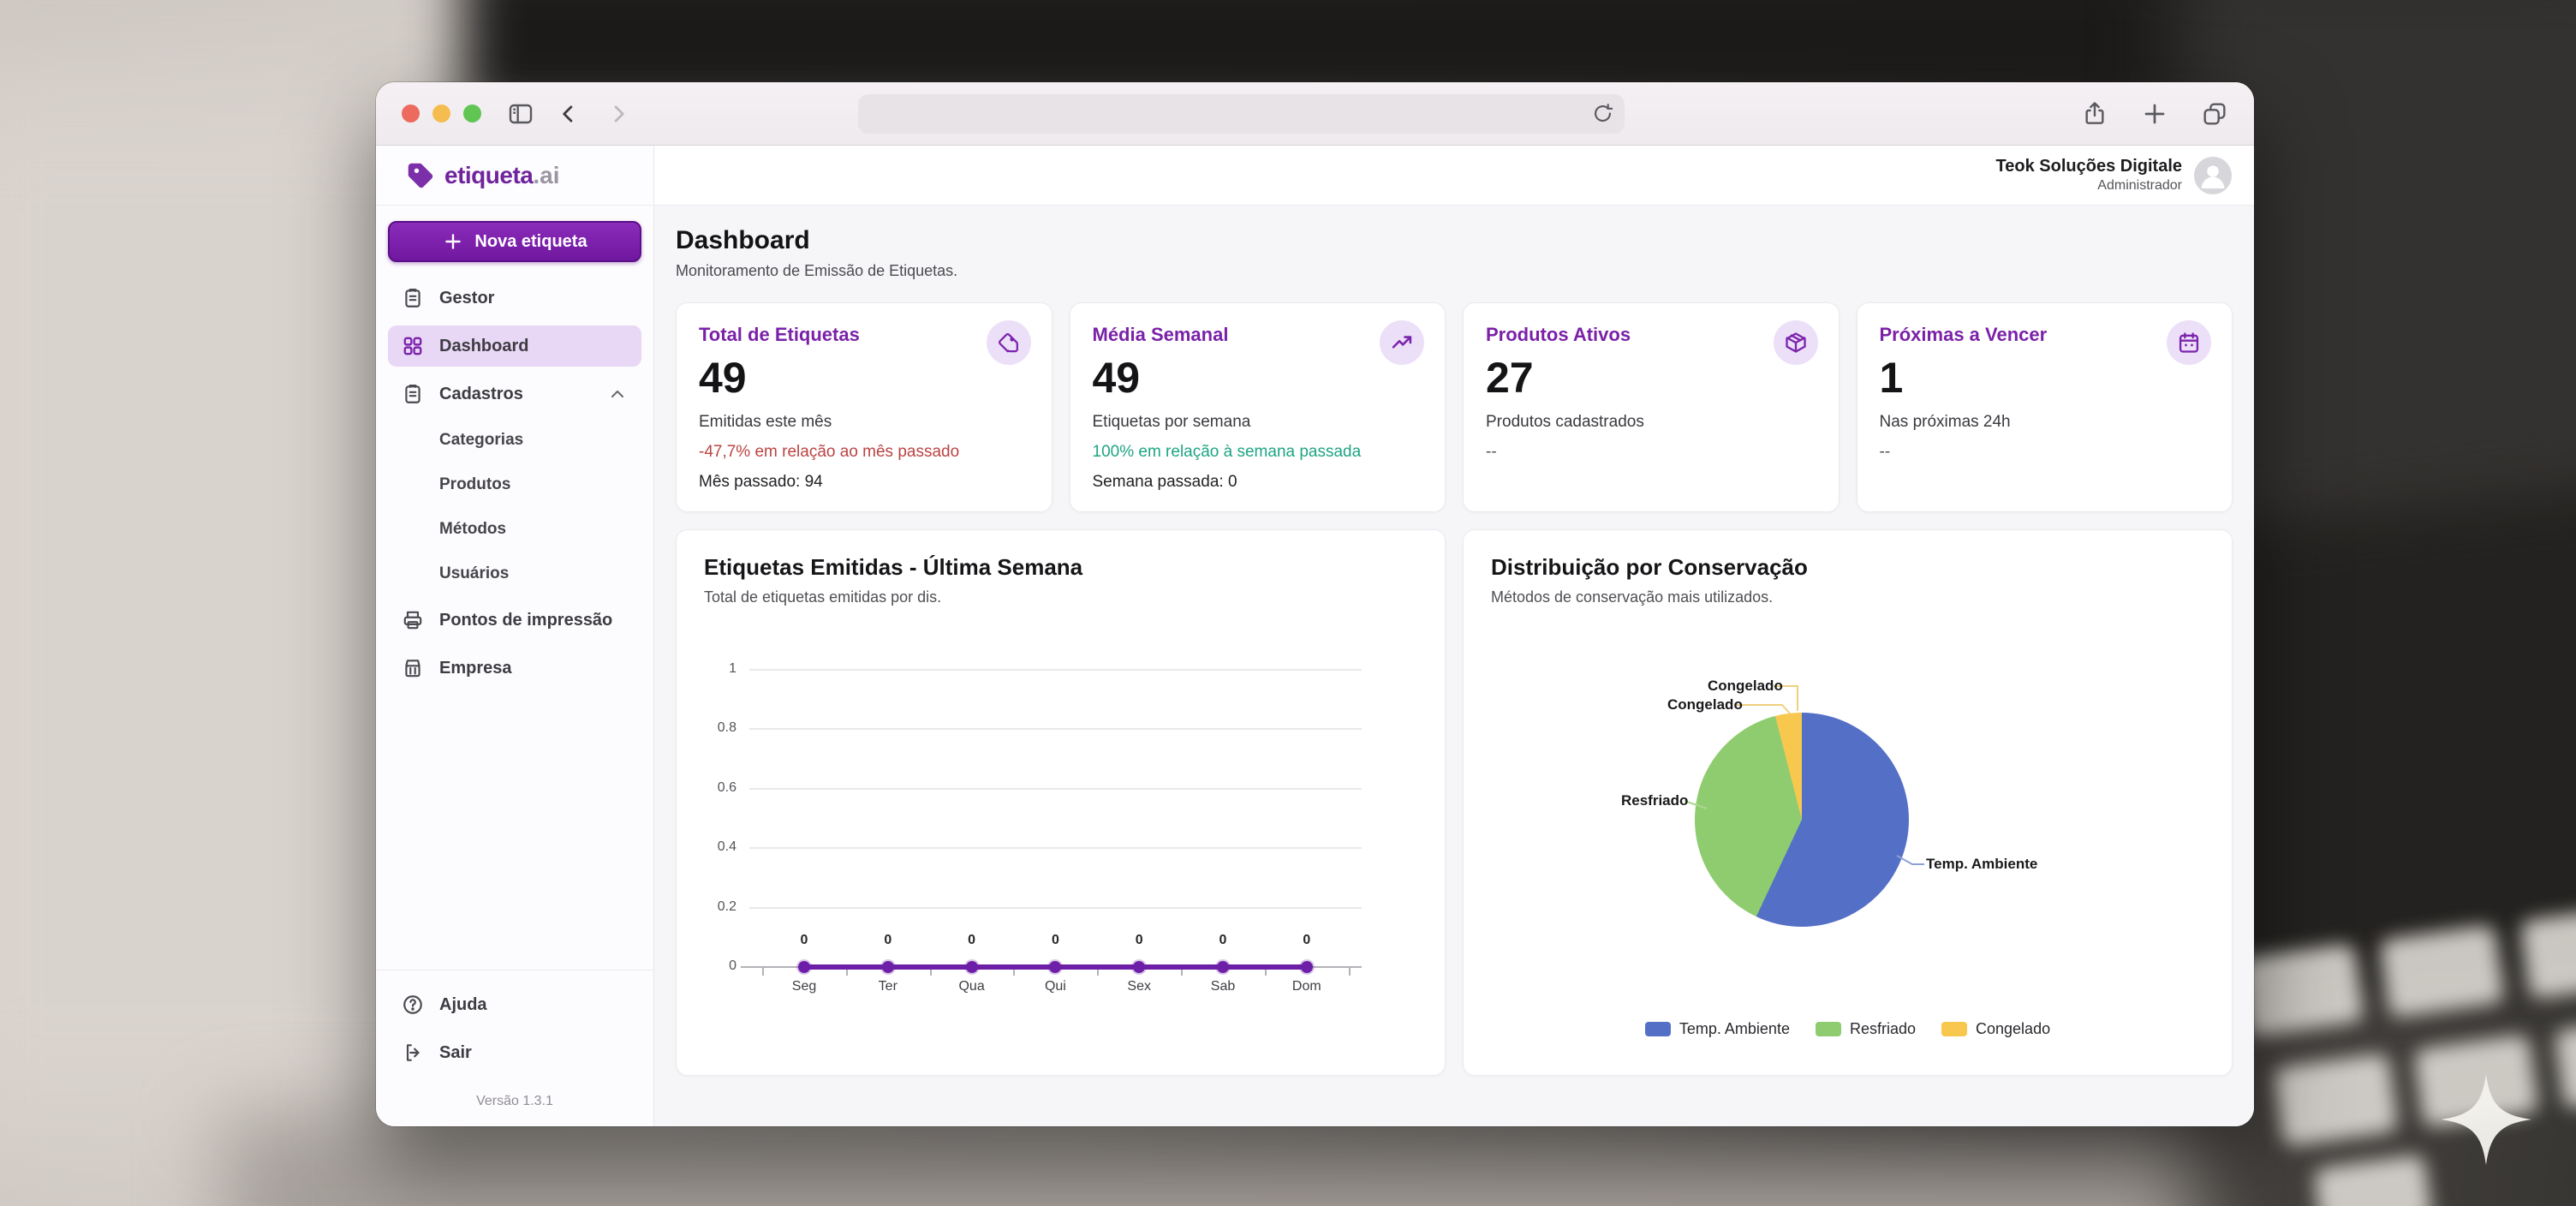 This screenshot has width=2576, height=1206. I want to click on reload-icon, so click(1602, 115).